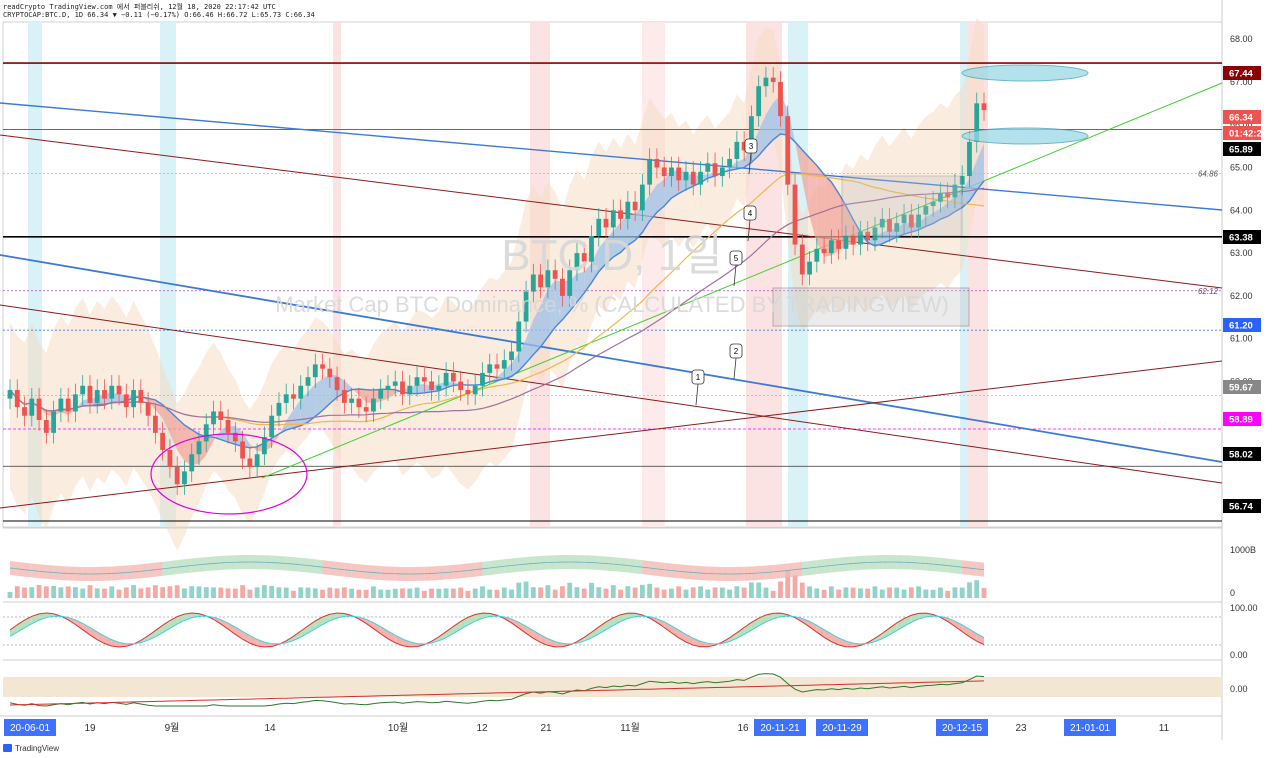 The width and height of the screenshot is (1280, 758). What do you see at coordinates (1164, 728) in the screenshot?
I see `x-tick-label: 11` at bounding box center [1164, 728].